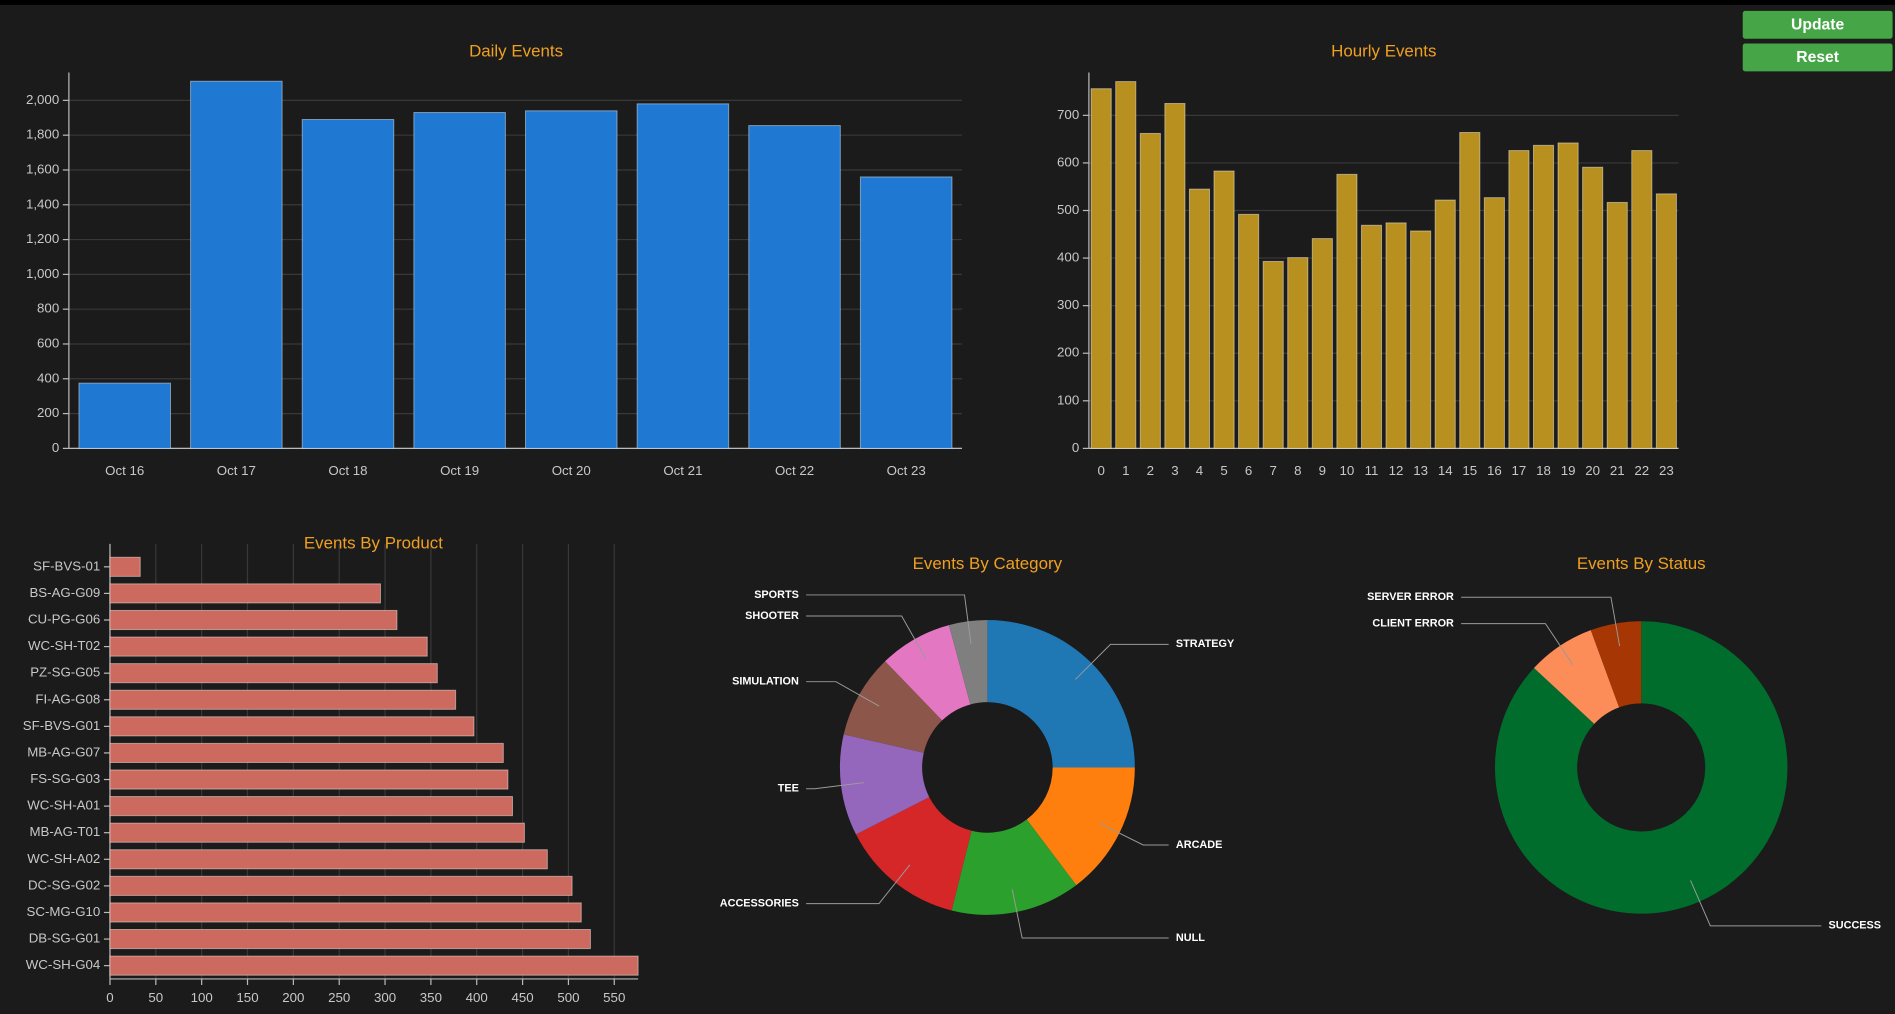  What do you see at coordinates (1445, 470) in the screenshot?
I see `x-tick-label: 14` at bounding box center [1445, 470].